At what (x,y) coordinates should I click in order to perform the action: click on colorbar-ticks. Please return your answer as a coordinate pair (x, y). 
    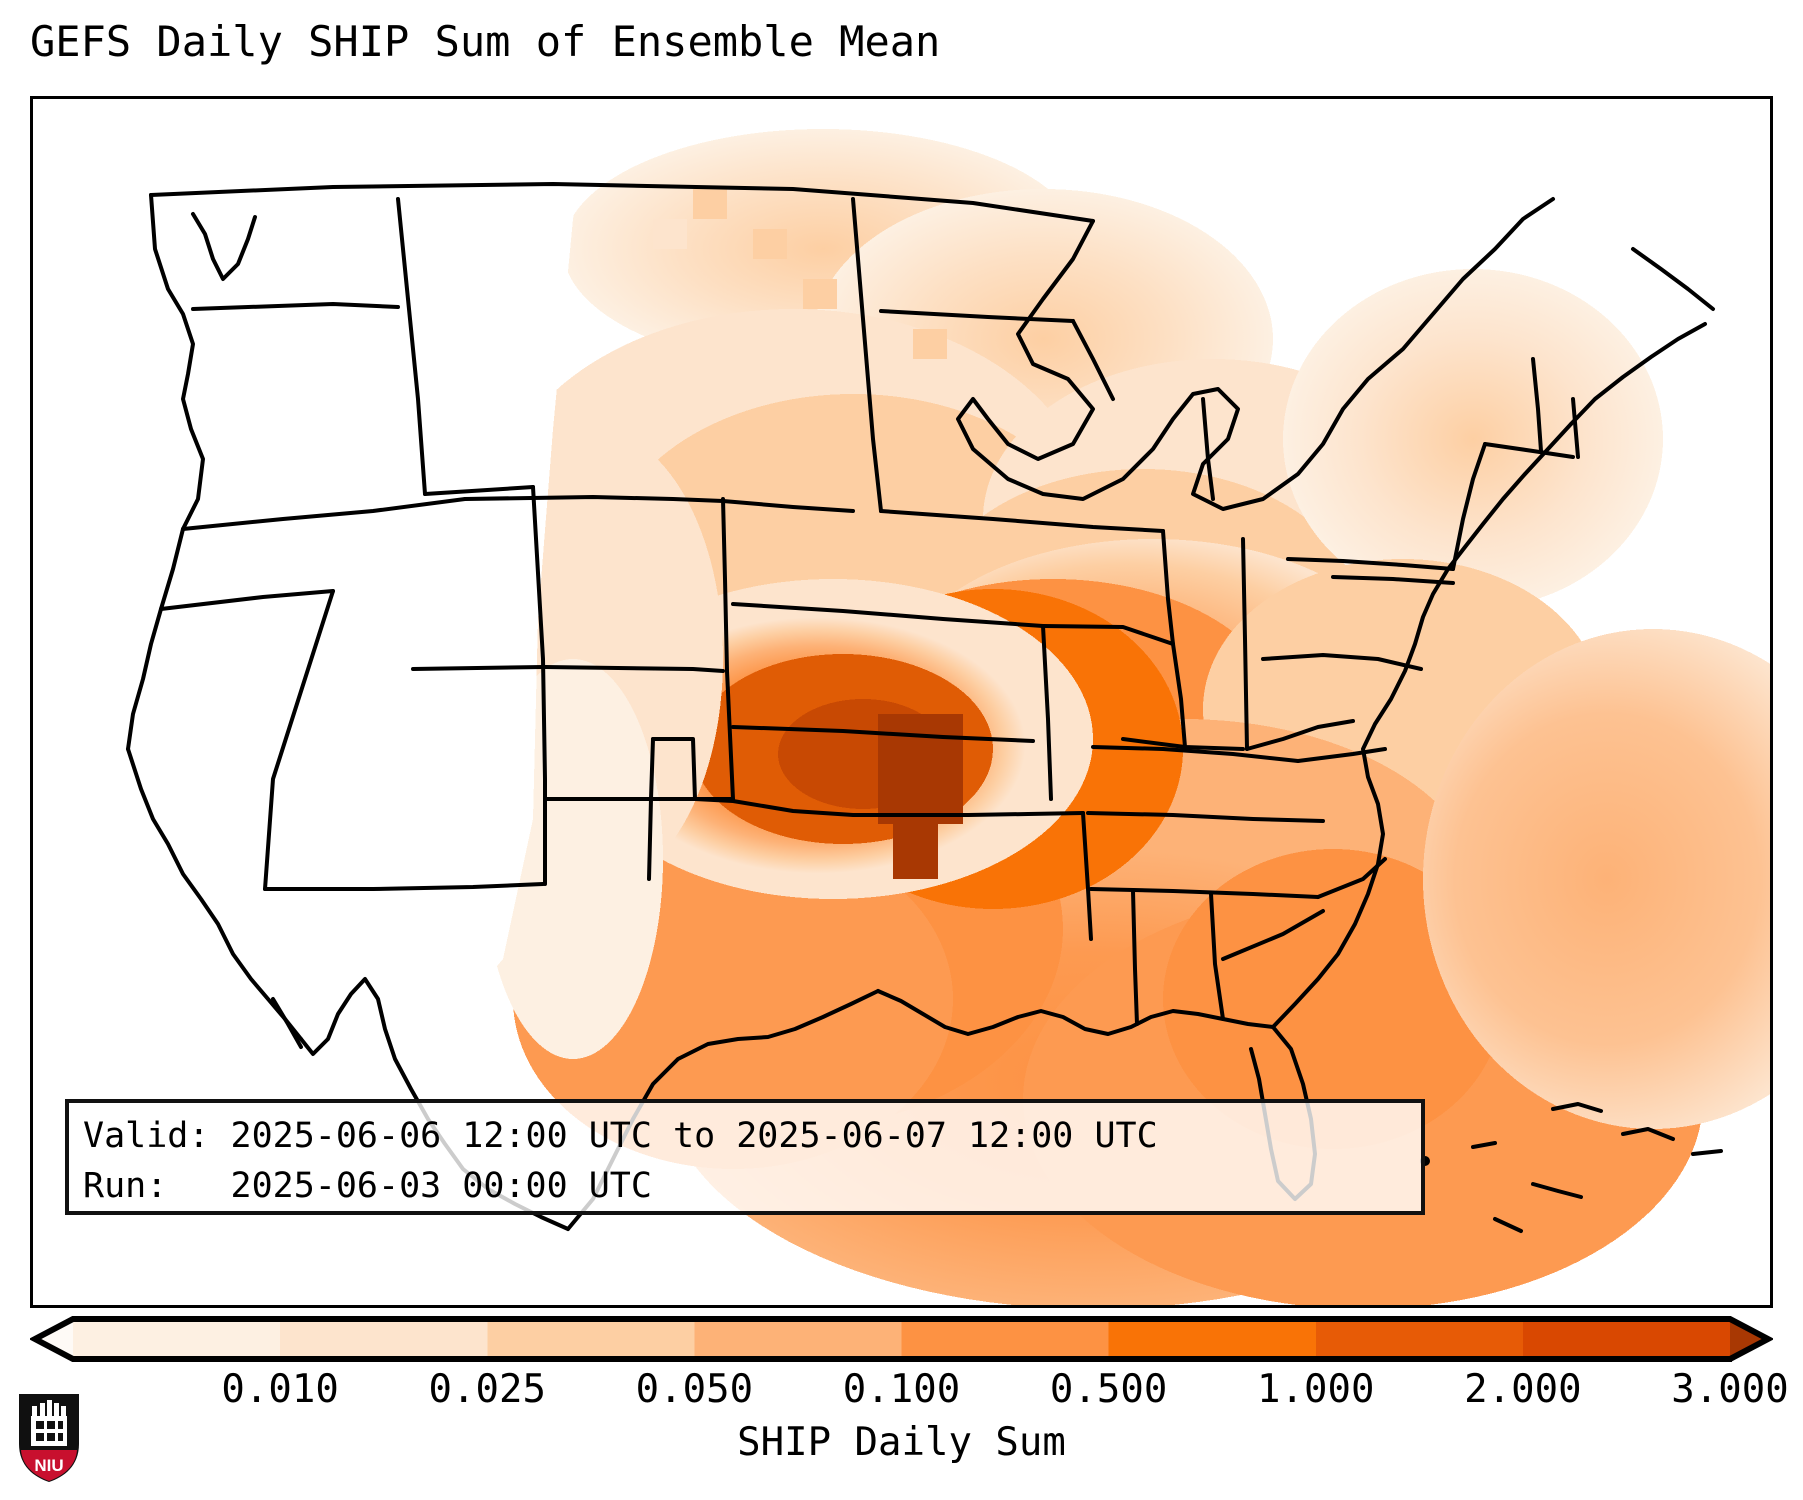
    Looking at the image, I should click on (1005, 1360).